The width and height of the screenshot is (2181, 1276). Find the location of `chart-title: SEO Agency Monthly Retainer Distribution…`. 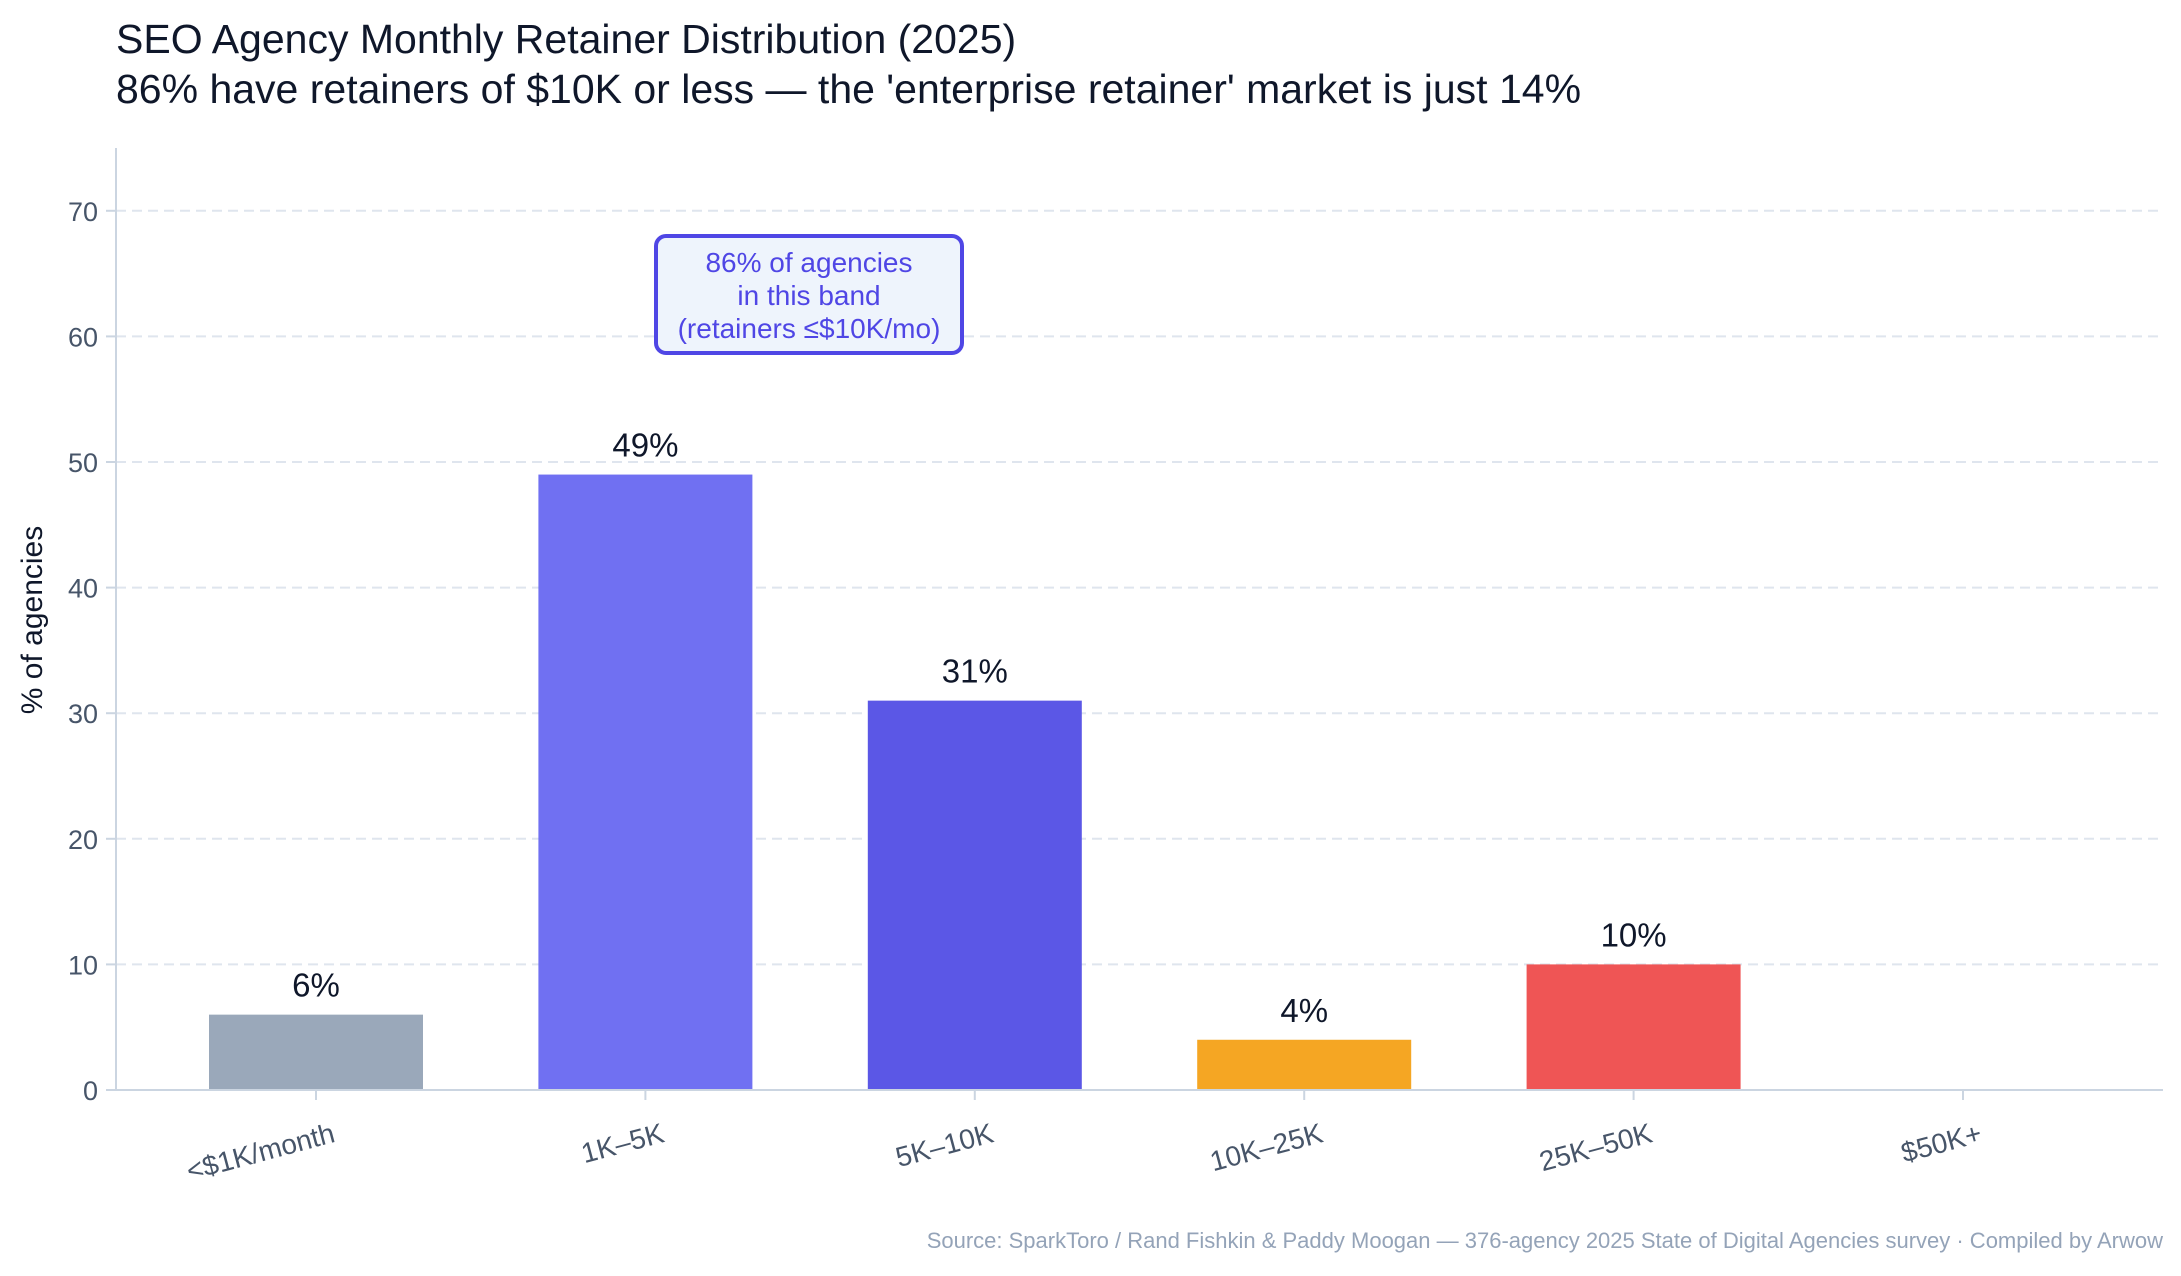

chart-title: SEO Agency Monthly Retainer Distribution… is located at coordinates (566, 39).